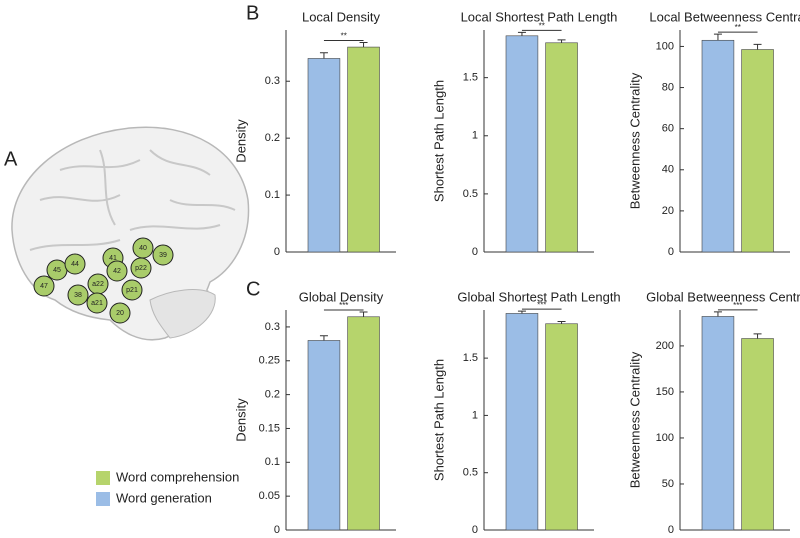  Describe the element at coordinates (341, 16) in the screenshot. I see `chart-title: Local Density` at that location.